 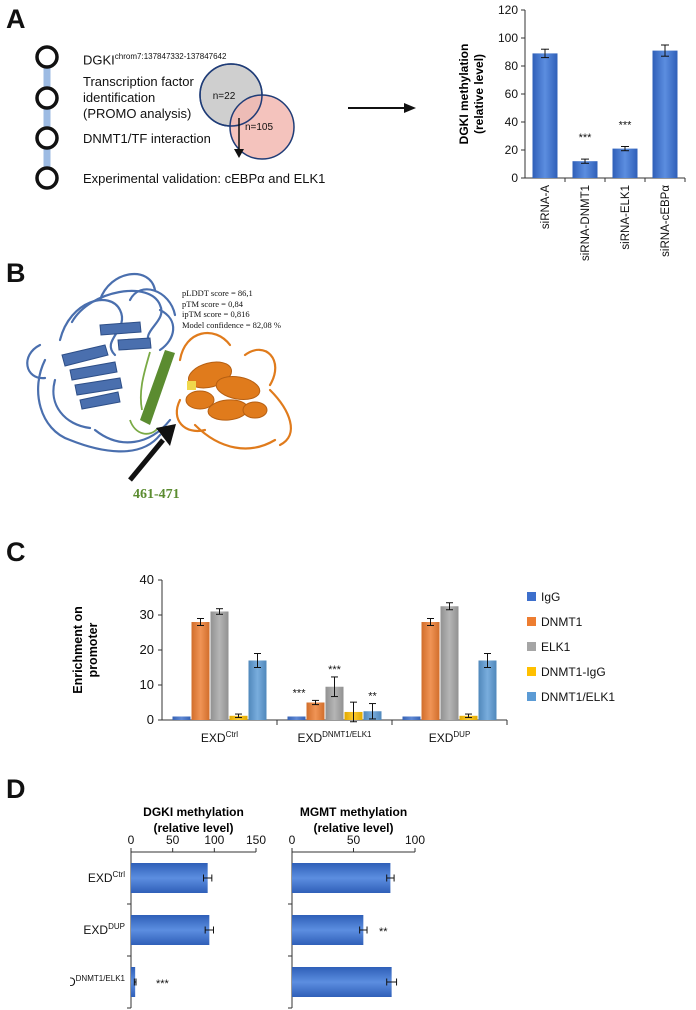 I want to click on panel-letter-a: A, so click(x=16, y=19).